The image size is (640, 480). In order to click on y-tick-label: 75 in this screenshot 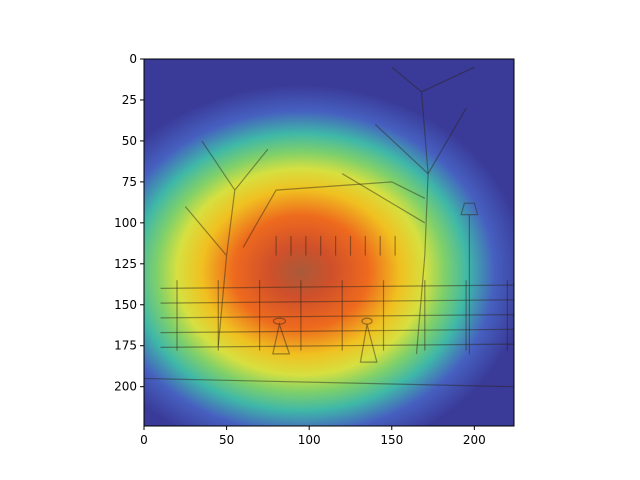, I will do `click(129, 182)`.